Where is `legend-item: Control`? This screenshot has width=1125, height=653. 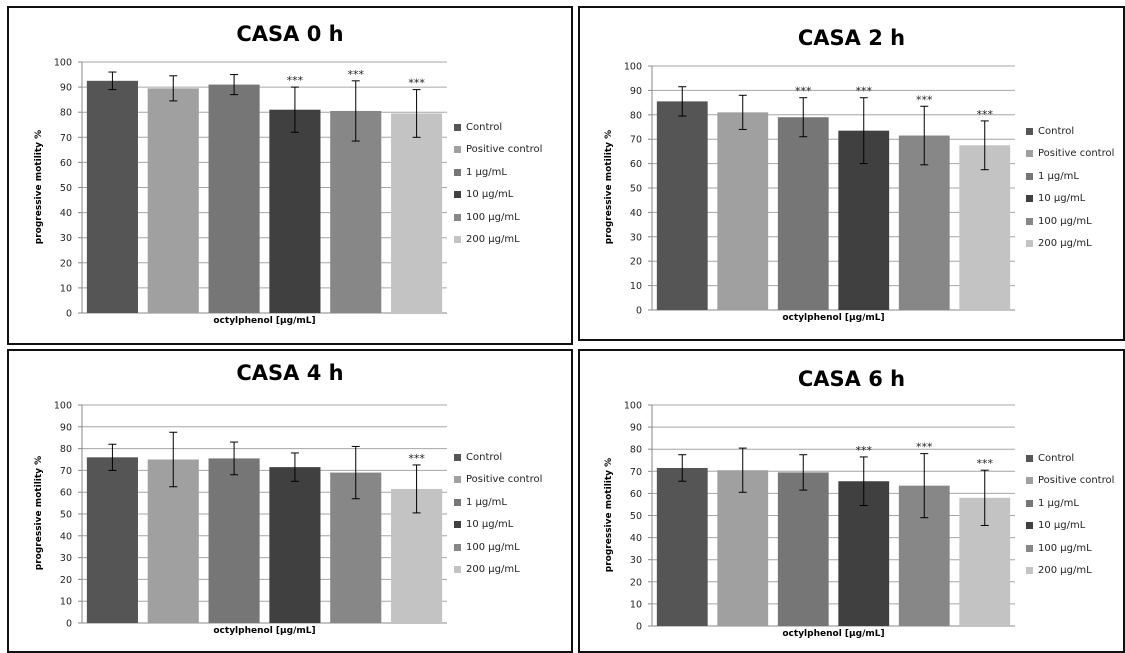 legend-item: Control is located at coordinates (498, 127).